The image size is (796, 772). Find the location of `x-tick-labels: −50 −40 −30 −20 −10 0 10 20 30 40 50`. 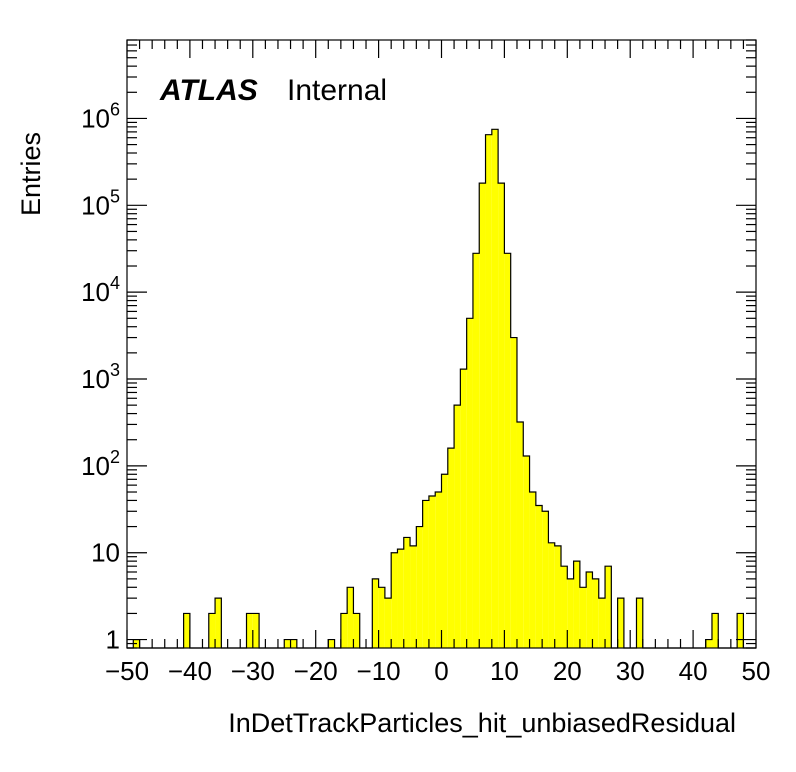

x-tick-labels: −50 −40 −30 −20 −10 0 10 20 30 40 50 is located at coordinates (438, 671).